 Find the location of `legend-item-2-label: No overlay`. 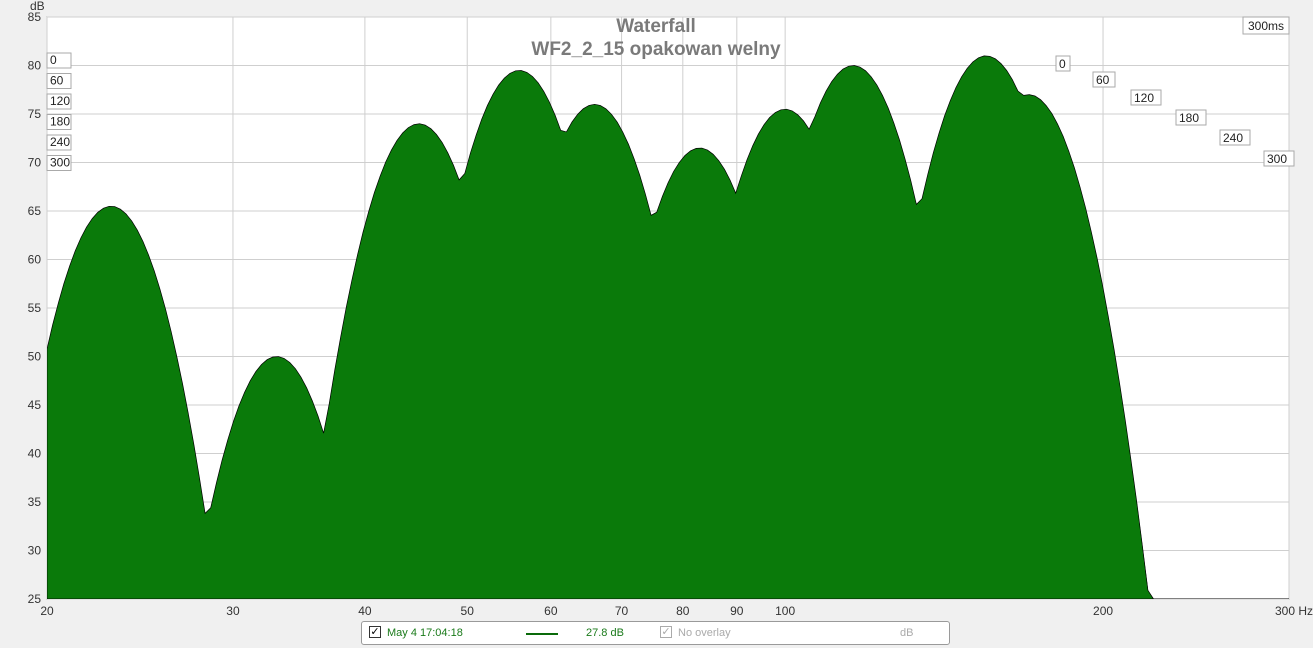

legend-item-2-label: No overlay is located at coordinates (704, 633).